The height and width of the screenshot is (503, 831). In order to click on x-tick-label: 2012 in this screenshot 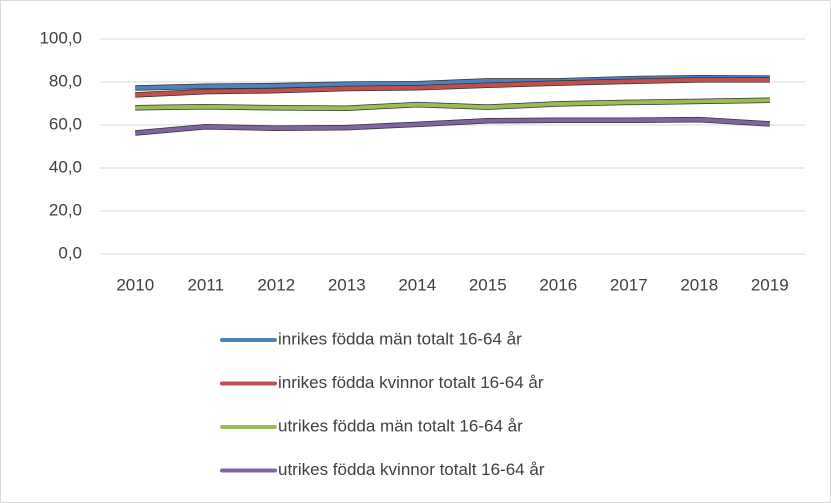, I will do `click(276, 284)`.